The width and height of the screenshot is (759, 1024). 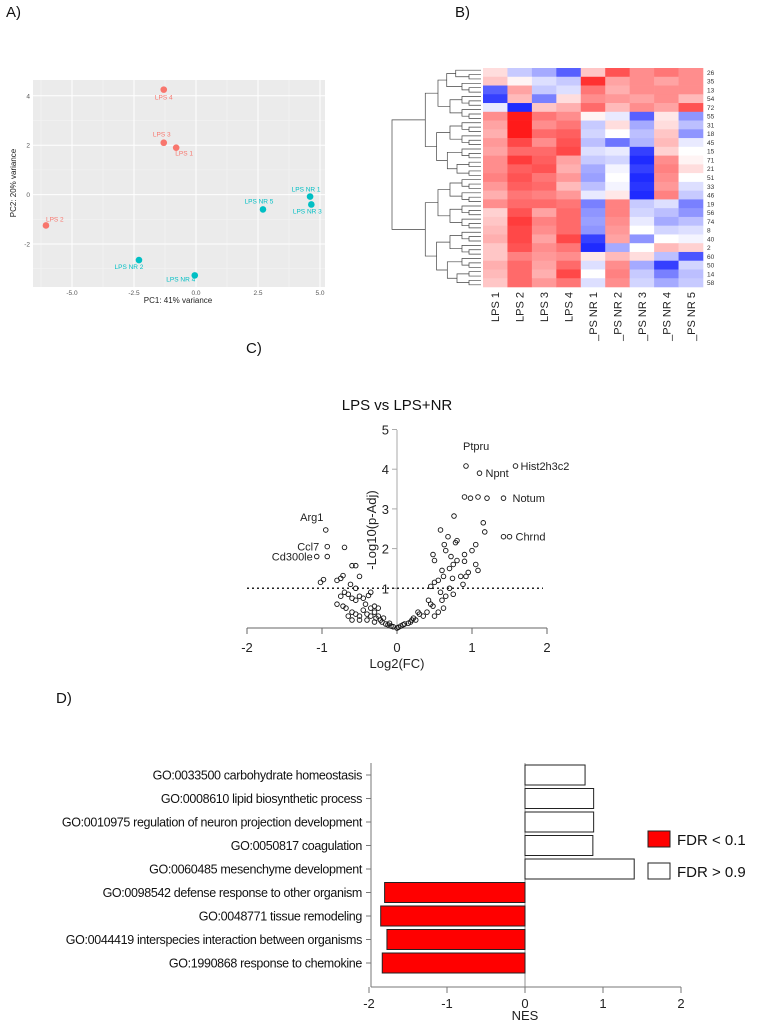 I want to click on pca-y-axis-title: PC2: 20% variance, so click(x=13, y=182).